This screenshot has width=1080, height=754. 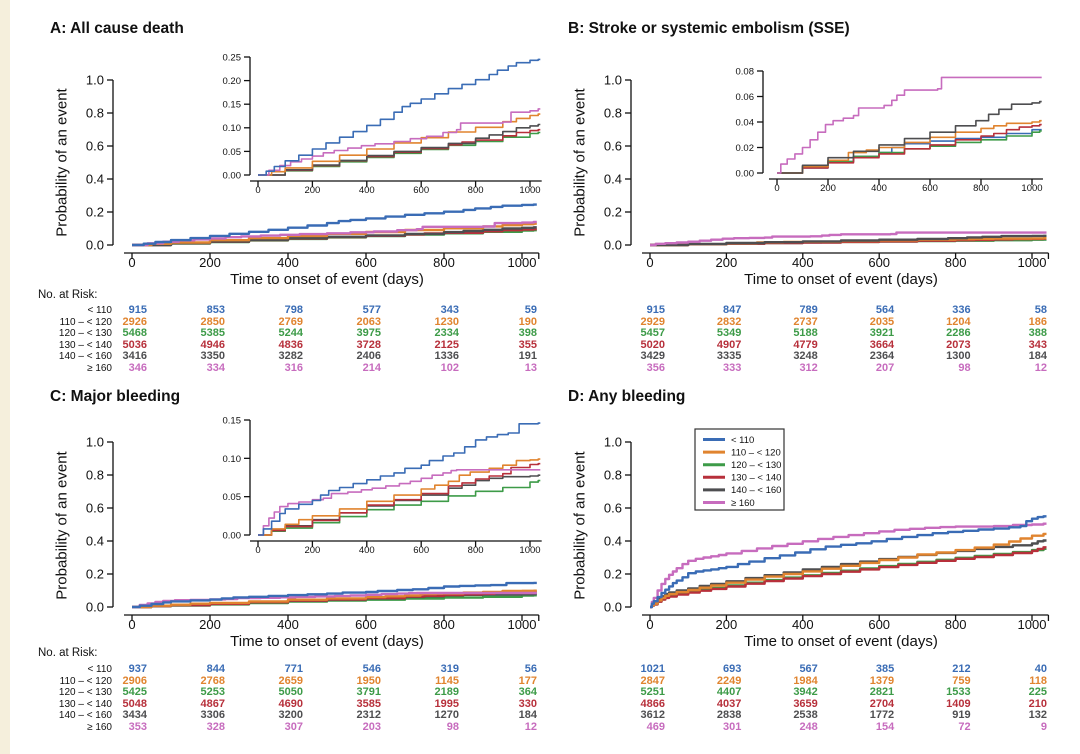 I want to click on risk-cell-b: 343, so click(x=1037, y=344).